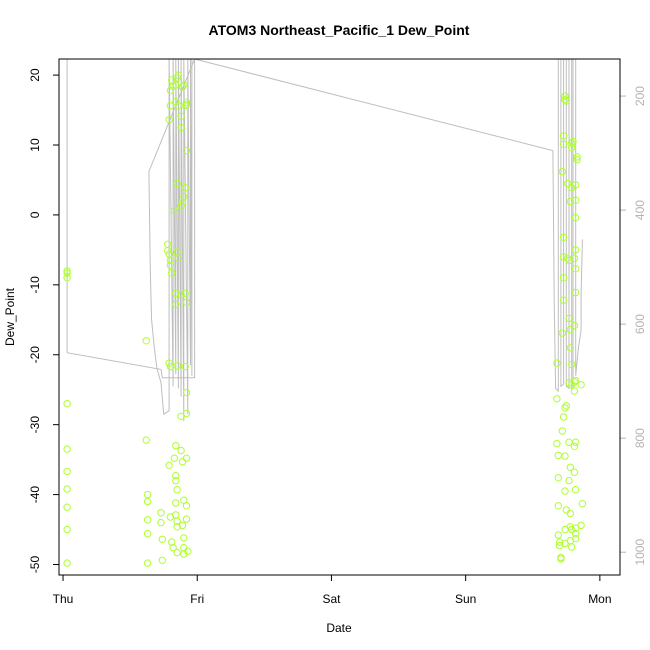  What do you see at coordinates (63, 599) in the screenshot?
I see `x-tick-label: Thu` at bounding box center [63, 599].